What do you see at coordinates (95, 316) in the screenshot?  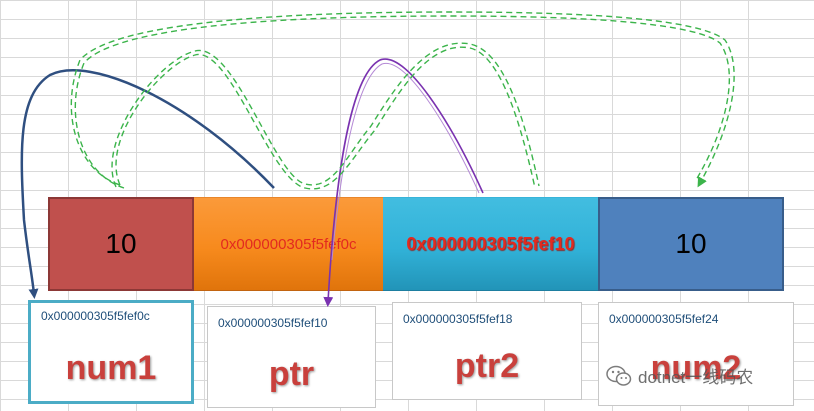 I see `address-label: 0x000000305f5fef0c` at bounding box center [95, 316].